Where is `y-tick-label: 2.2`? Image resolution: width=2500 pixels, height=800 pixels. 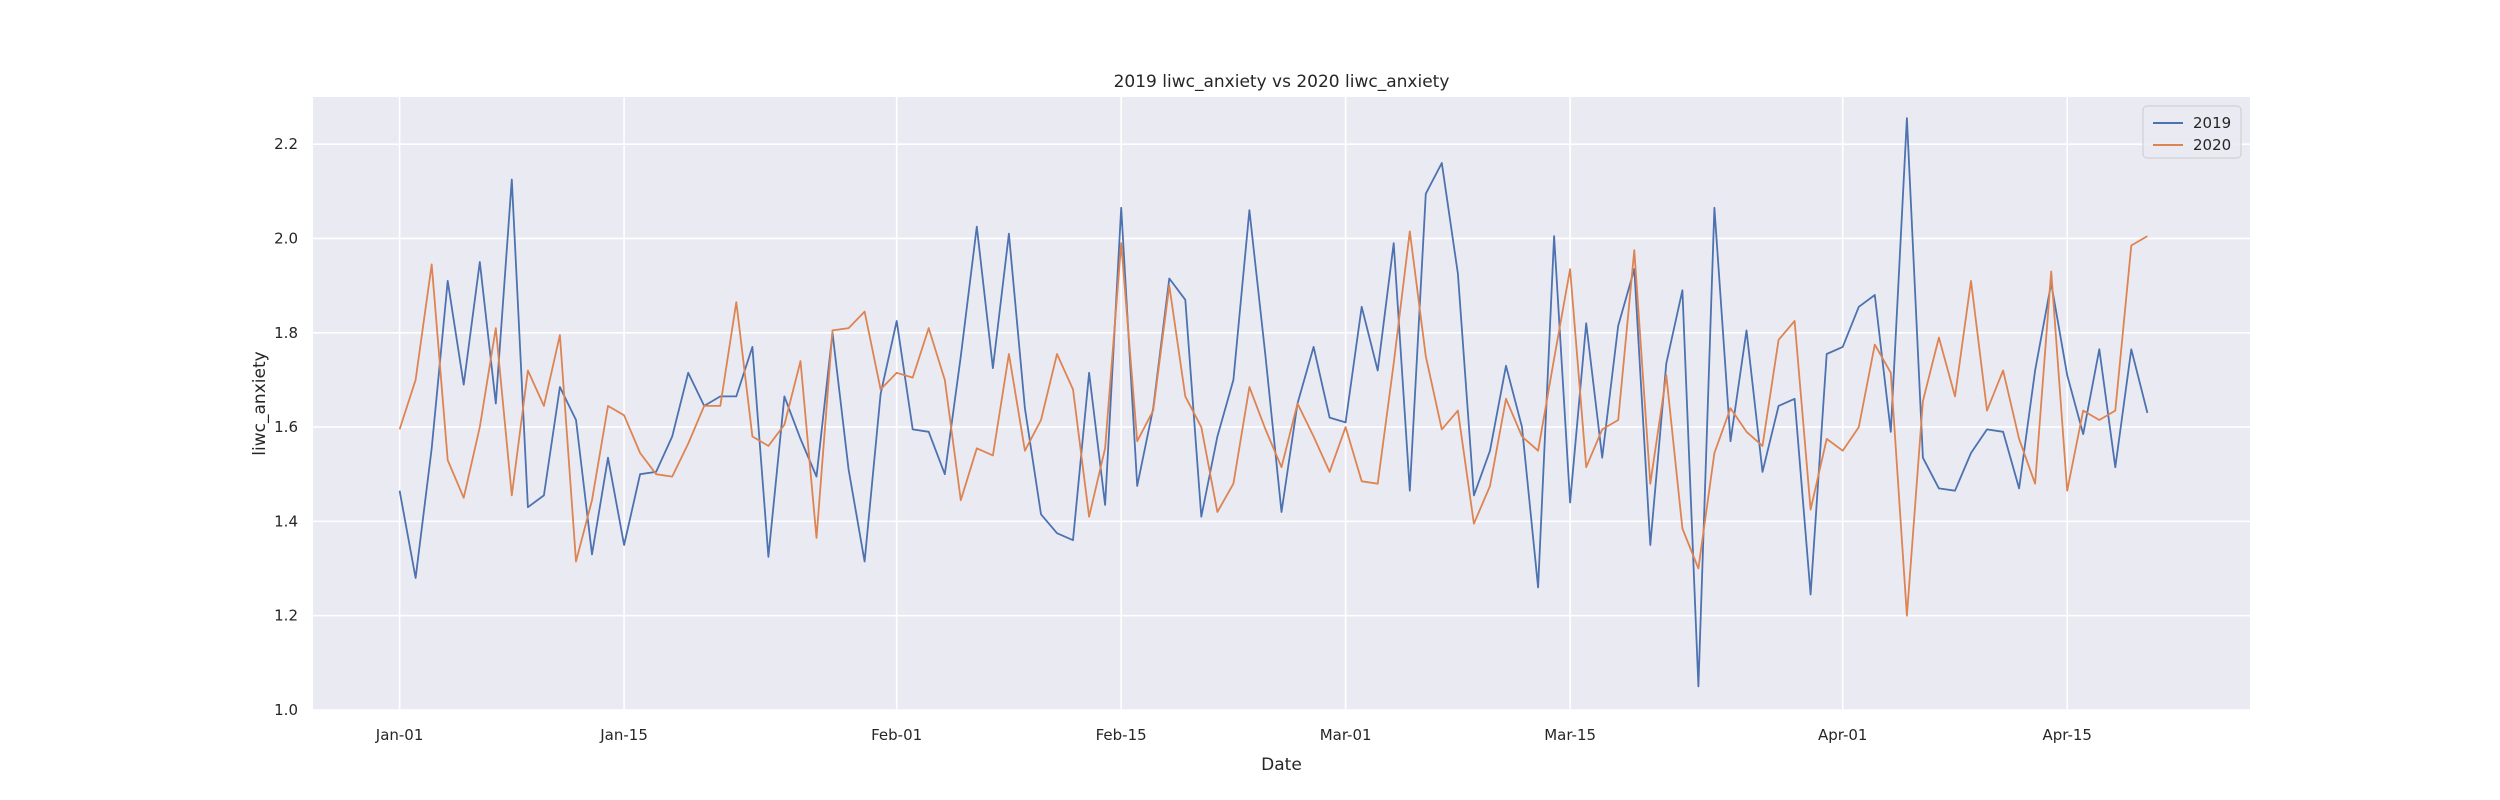
y-tick-label: 2.2 is located at coordinates (286, 144).